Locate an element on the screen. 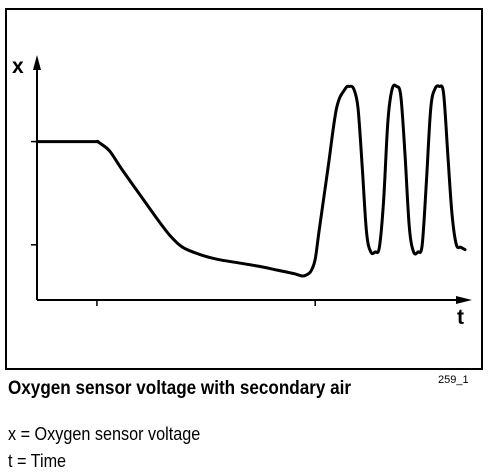 Image resolution: width=496 pixels, height=472 pixels. legend-x: x = Oxygen sensor voltage is located at coordinates (104, 434).